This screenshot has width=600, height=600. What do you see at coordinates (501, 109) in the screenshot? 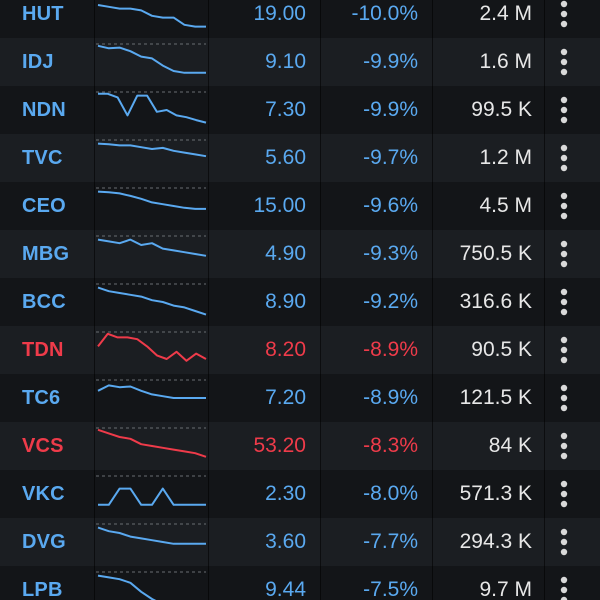
I see `volume-value: 99.5 K` at bounding box center [501, 109].